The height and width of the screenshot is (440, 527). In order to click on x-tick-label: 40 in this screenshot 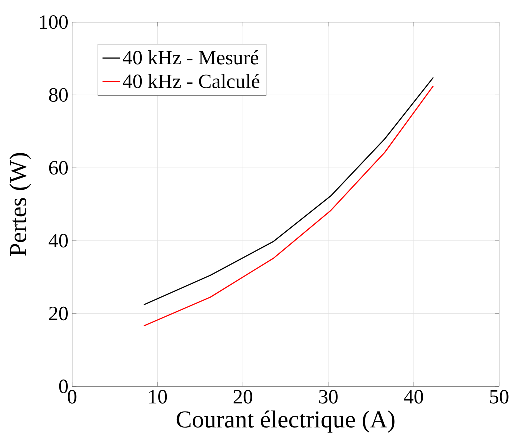, I will do `click(414, 397)`.